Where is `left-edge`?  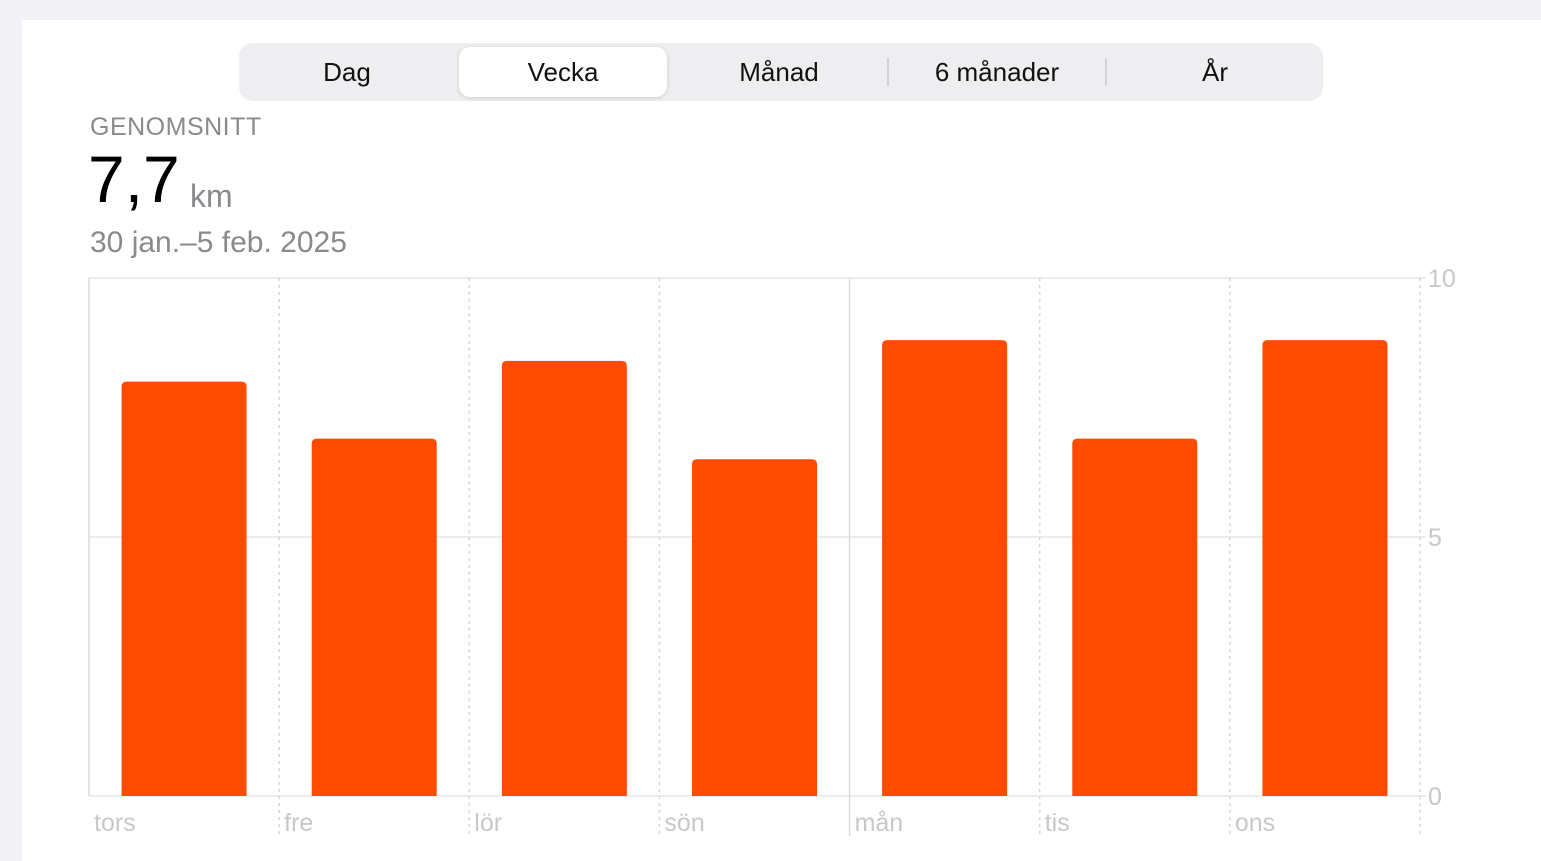 left-edge is located at coordinates (11, 430).